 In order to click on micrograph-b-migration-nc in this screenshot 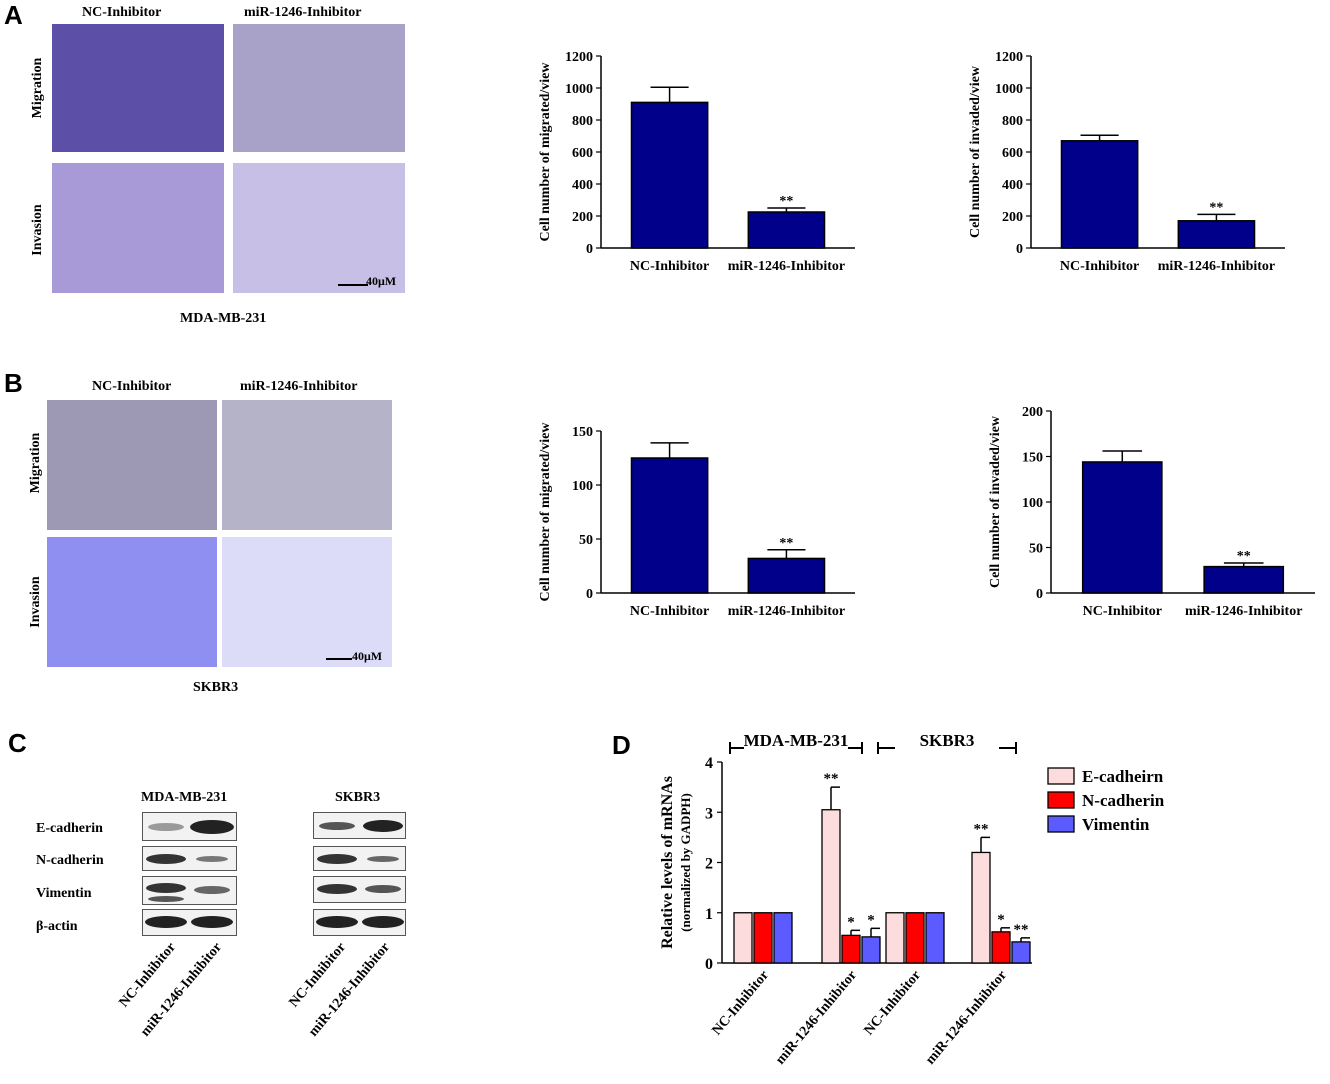, I will do `click(132, 465)`.